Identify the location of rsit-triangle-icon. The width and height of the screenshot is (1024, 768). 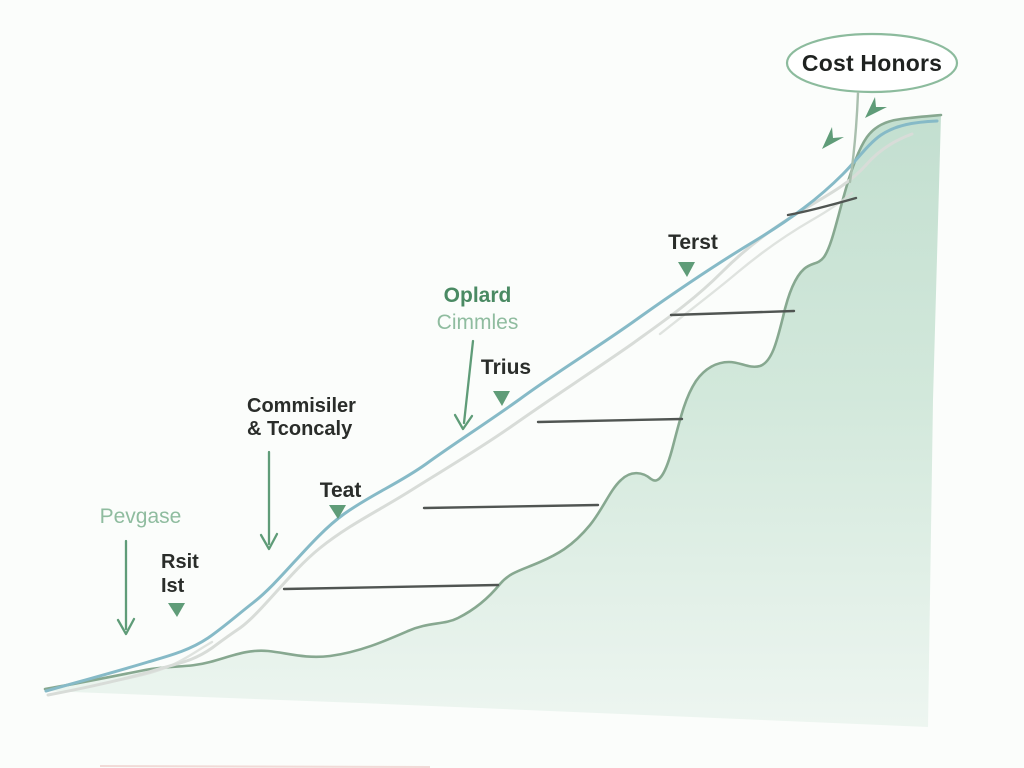
(176, 610).